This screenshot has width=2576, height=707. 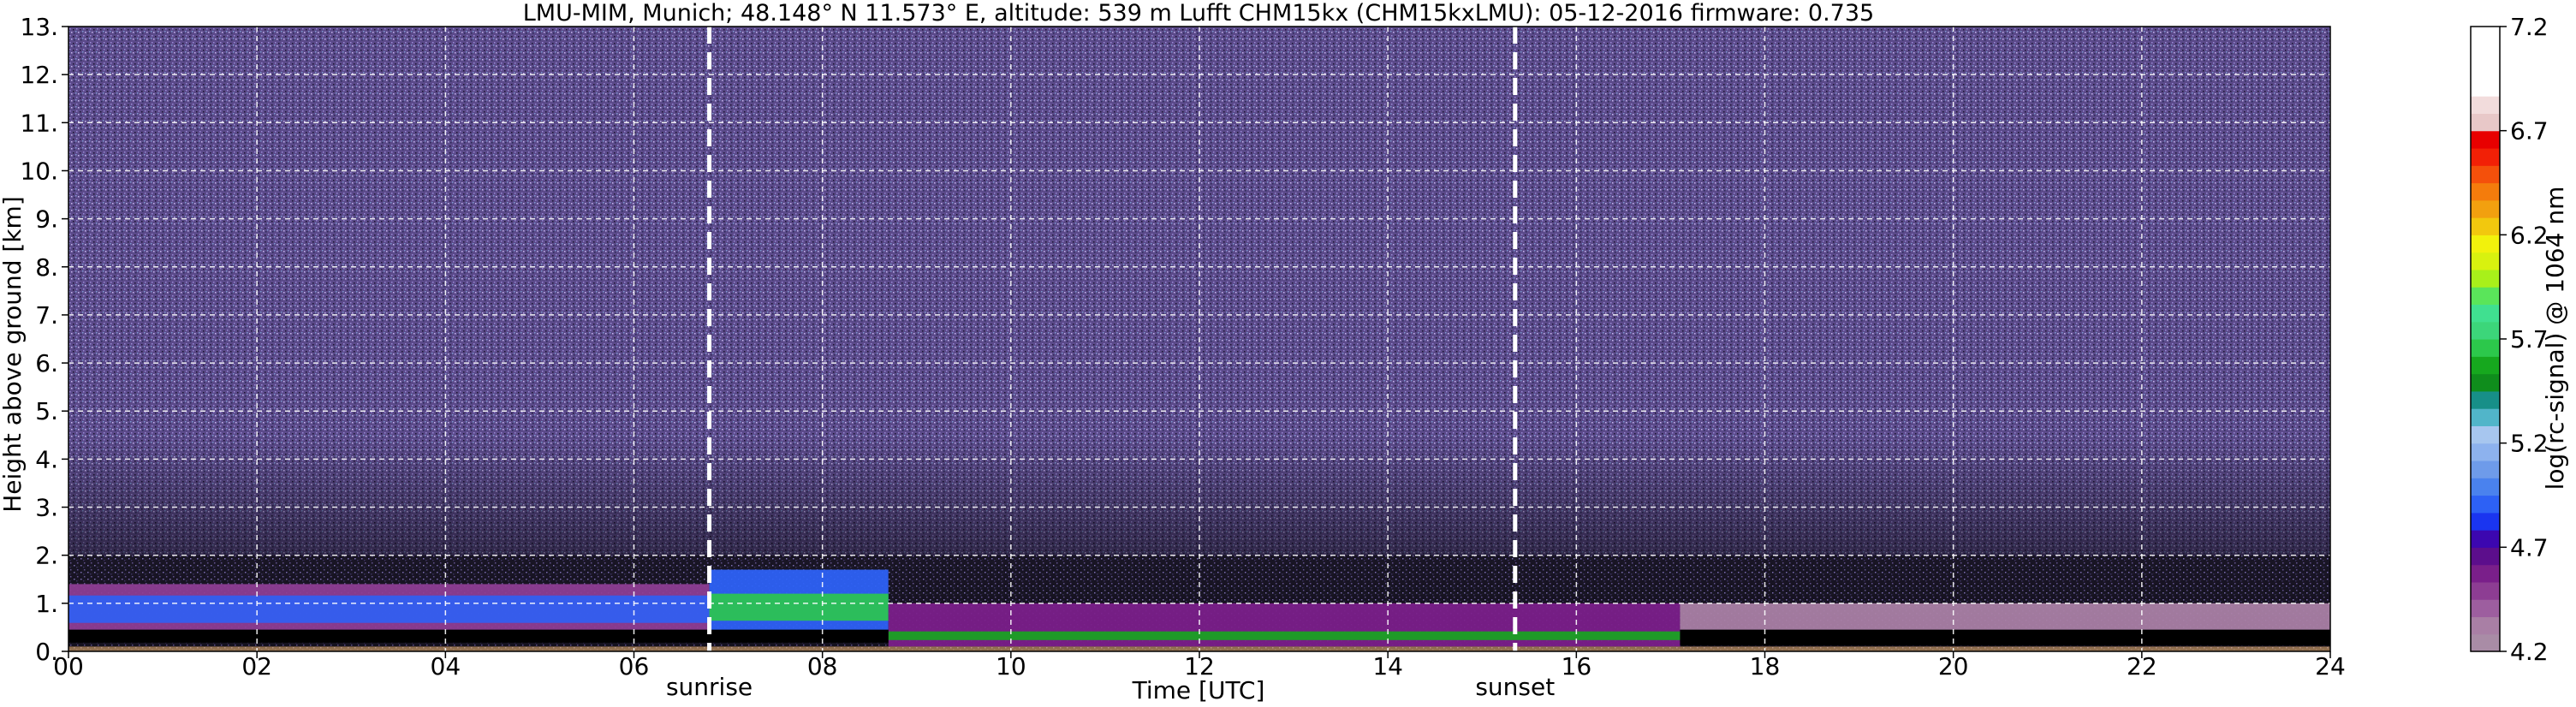 I want to click on y-tick-label: 13., so click(x=39, y=27).